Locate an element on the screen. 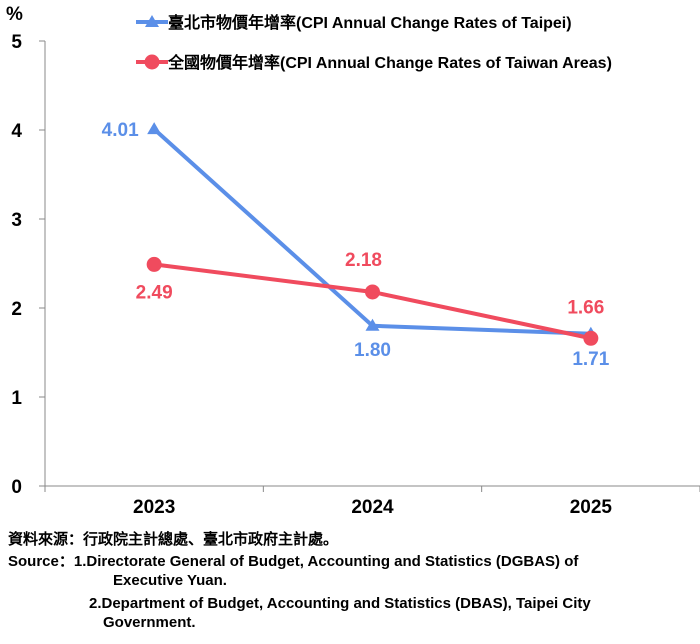 The image size is (700, 644). data-label: 1.80 is located at coordinates (372, 350).